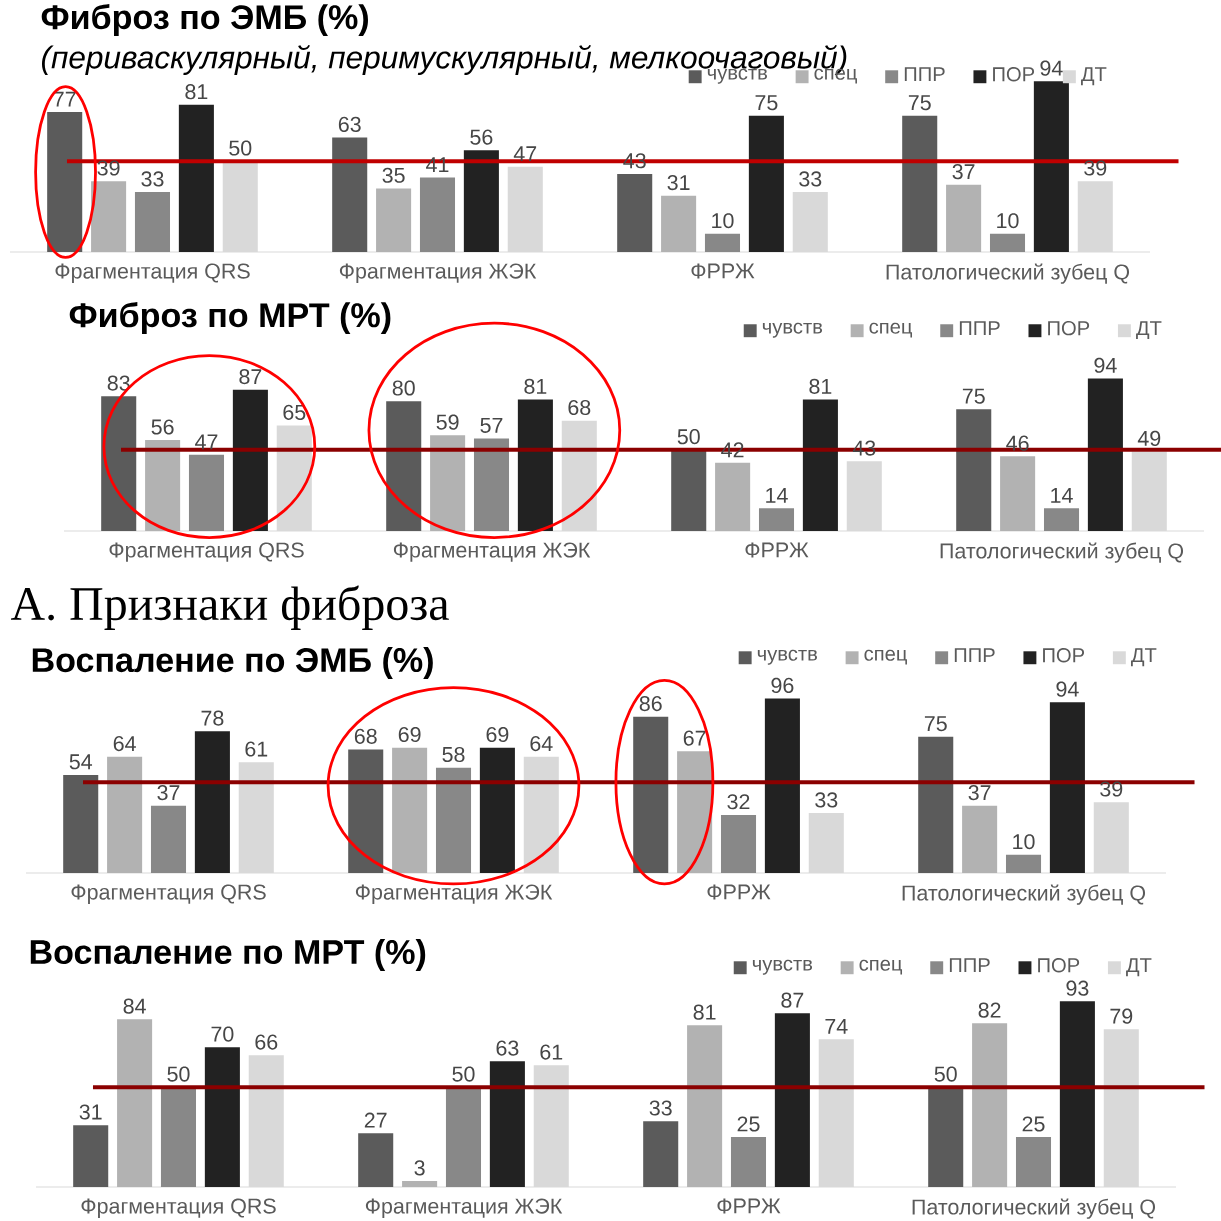 This screenshot has height=1221, width=1221. Describe the element at coordinates (525, 154) in the screenshot. I see `data-label: 47` at that location.